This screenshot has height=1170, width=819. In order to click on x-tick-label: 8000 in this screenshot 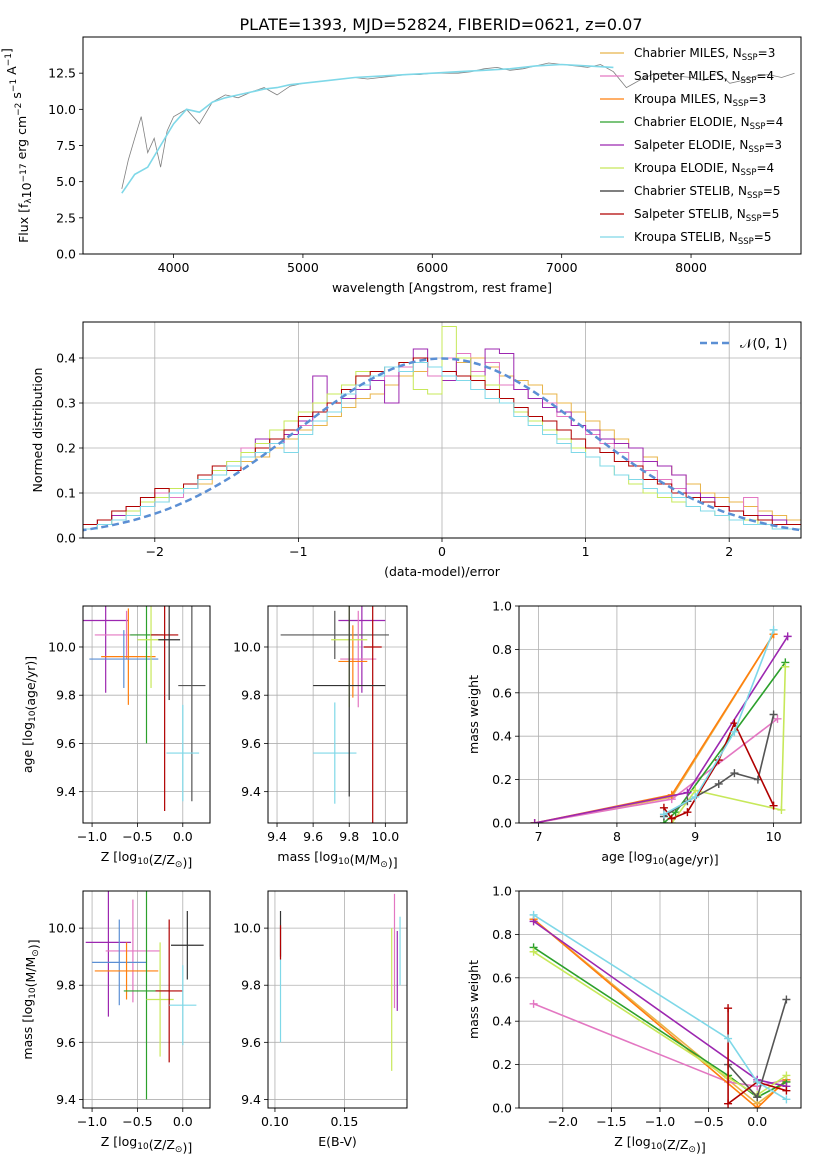, I will do `click(691, 267)`.